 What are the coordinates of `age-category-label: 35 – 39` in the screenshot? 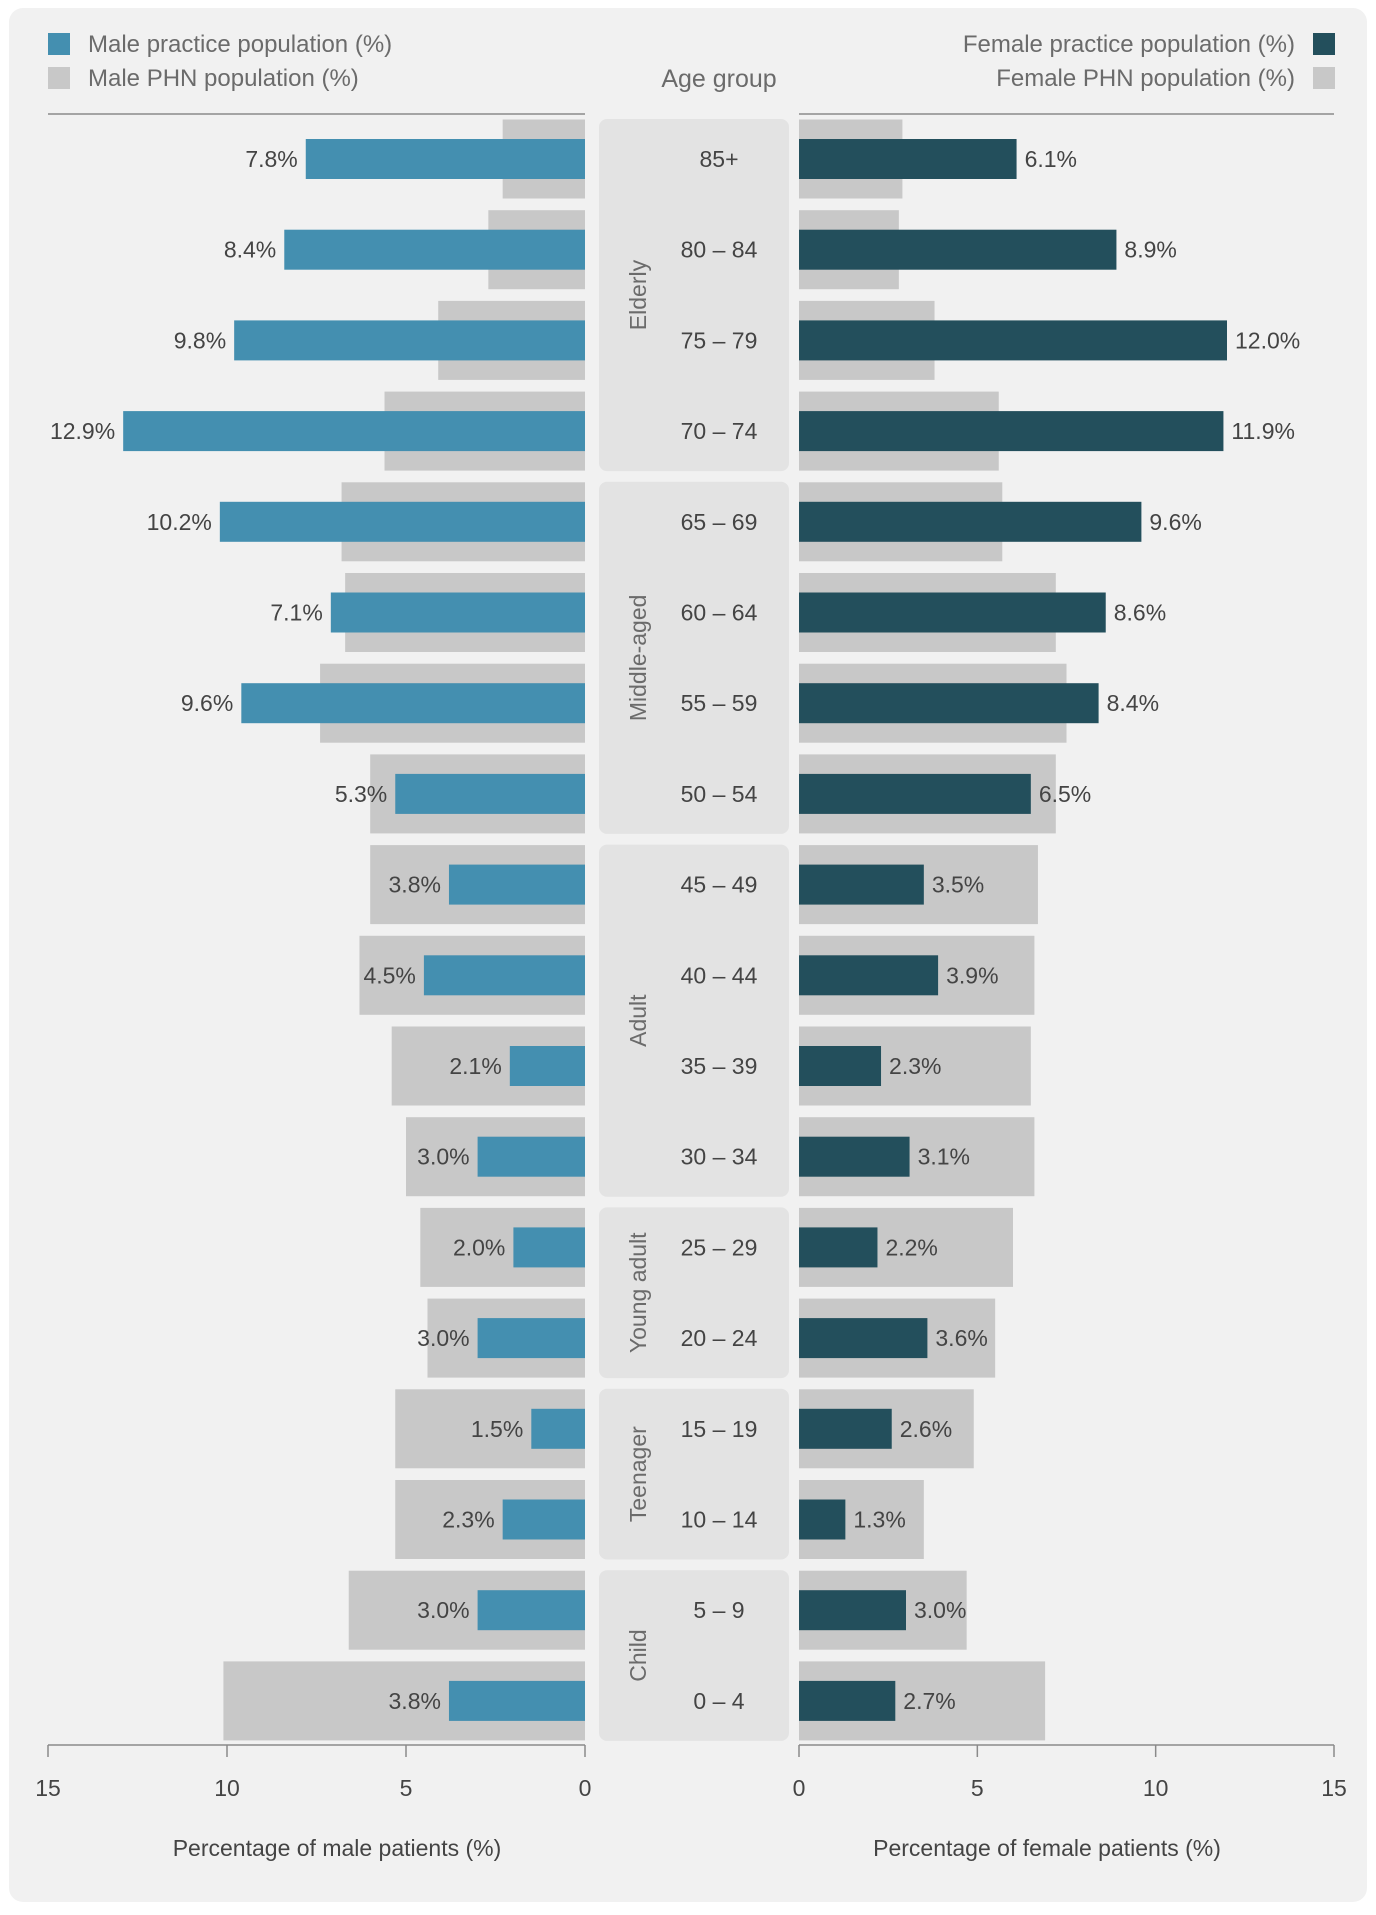 It's located at (719, 1066).